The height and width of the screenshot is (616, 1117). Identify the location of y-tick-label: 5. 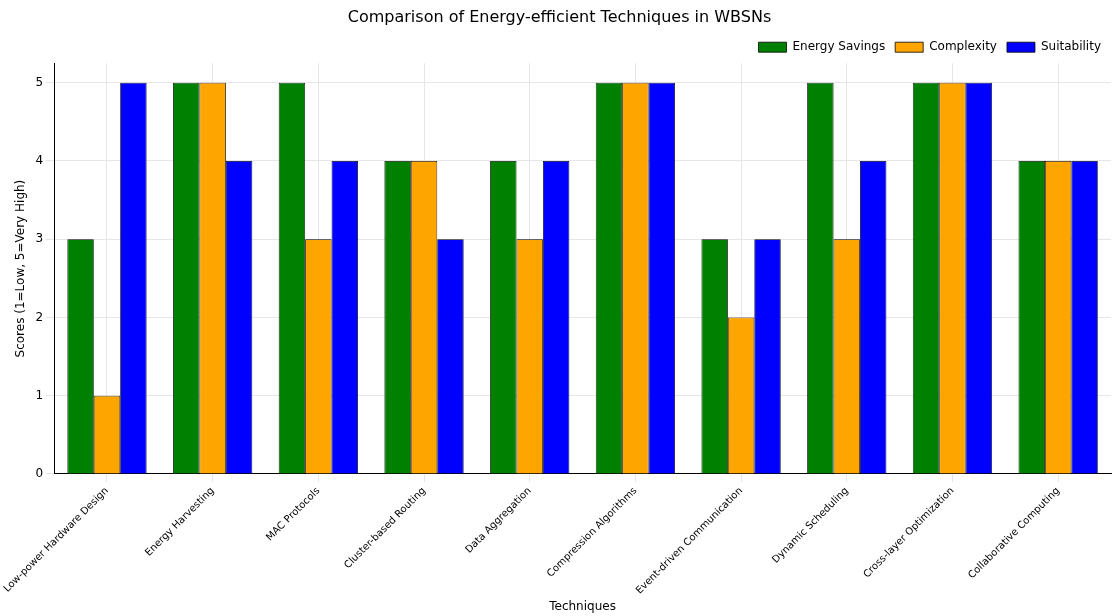
(39, 81).